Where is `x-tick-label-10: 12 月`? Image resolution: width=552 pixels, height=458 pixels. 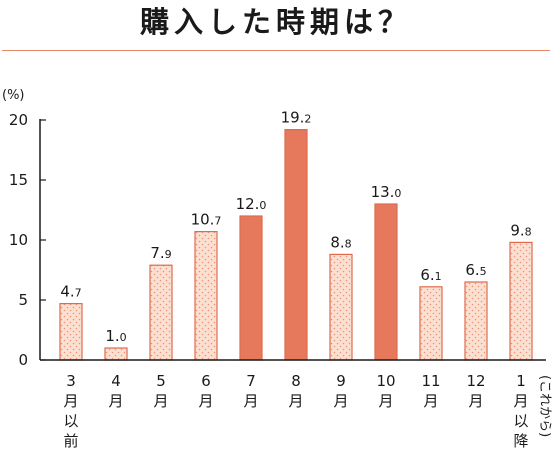
x-tick-label-10: 12 月 is located at coordinates (475, 391).